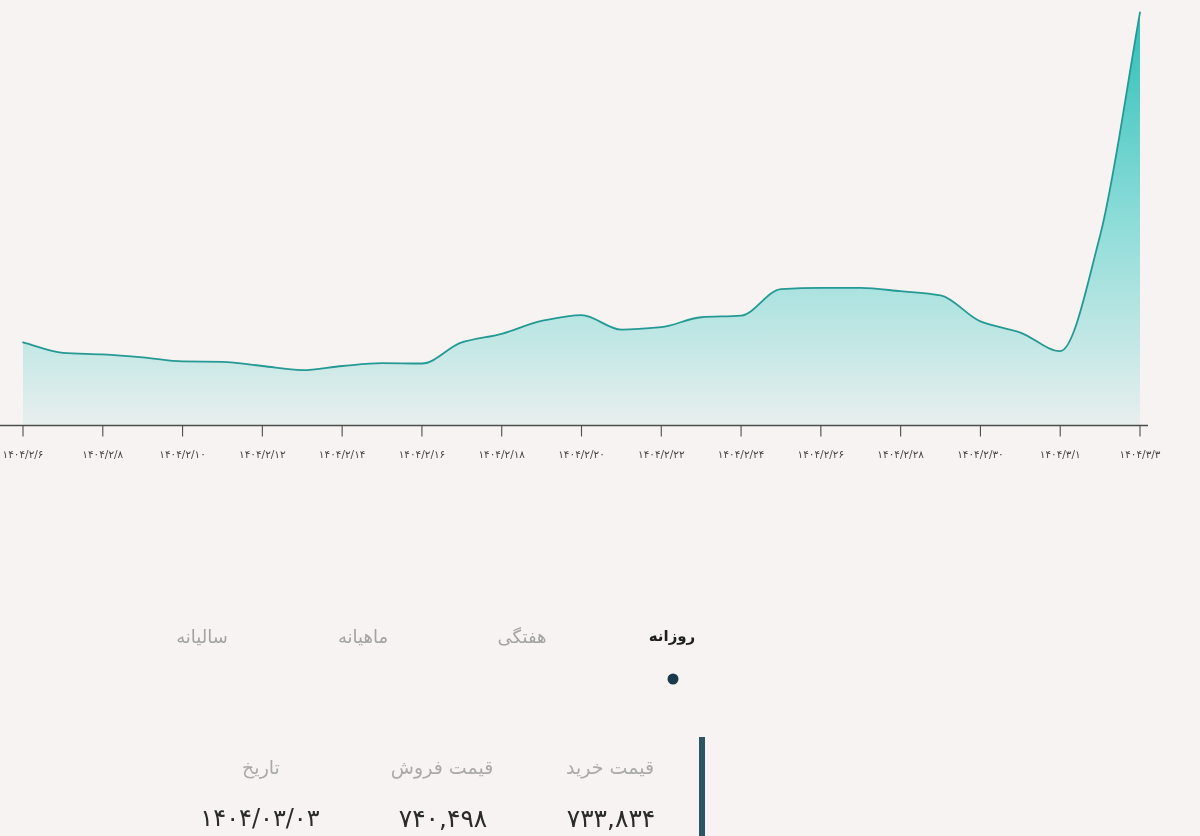 This screenshot has width=1200, height=836. What do you see at coordinates (901, 453) in the screenshot?
I see `x-tick-label: ۱۴۰۴/۲/۲۸` at bounding box center [901, 453].